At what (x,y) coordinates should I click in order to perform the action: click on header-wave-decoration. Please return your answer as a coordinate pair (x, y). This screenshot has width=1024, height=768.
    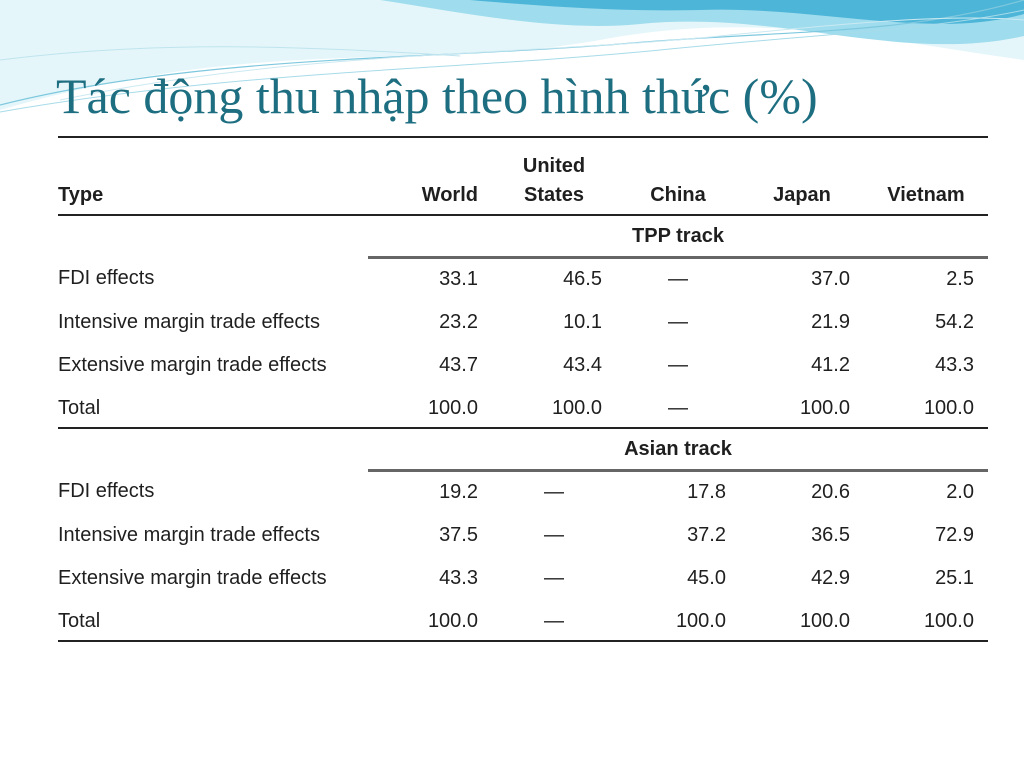
    Looking at the image, I should click on (512, 56).